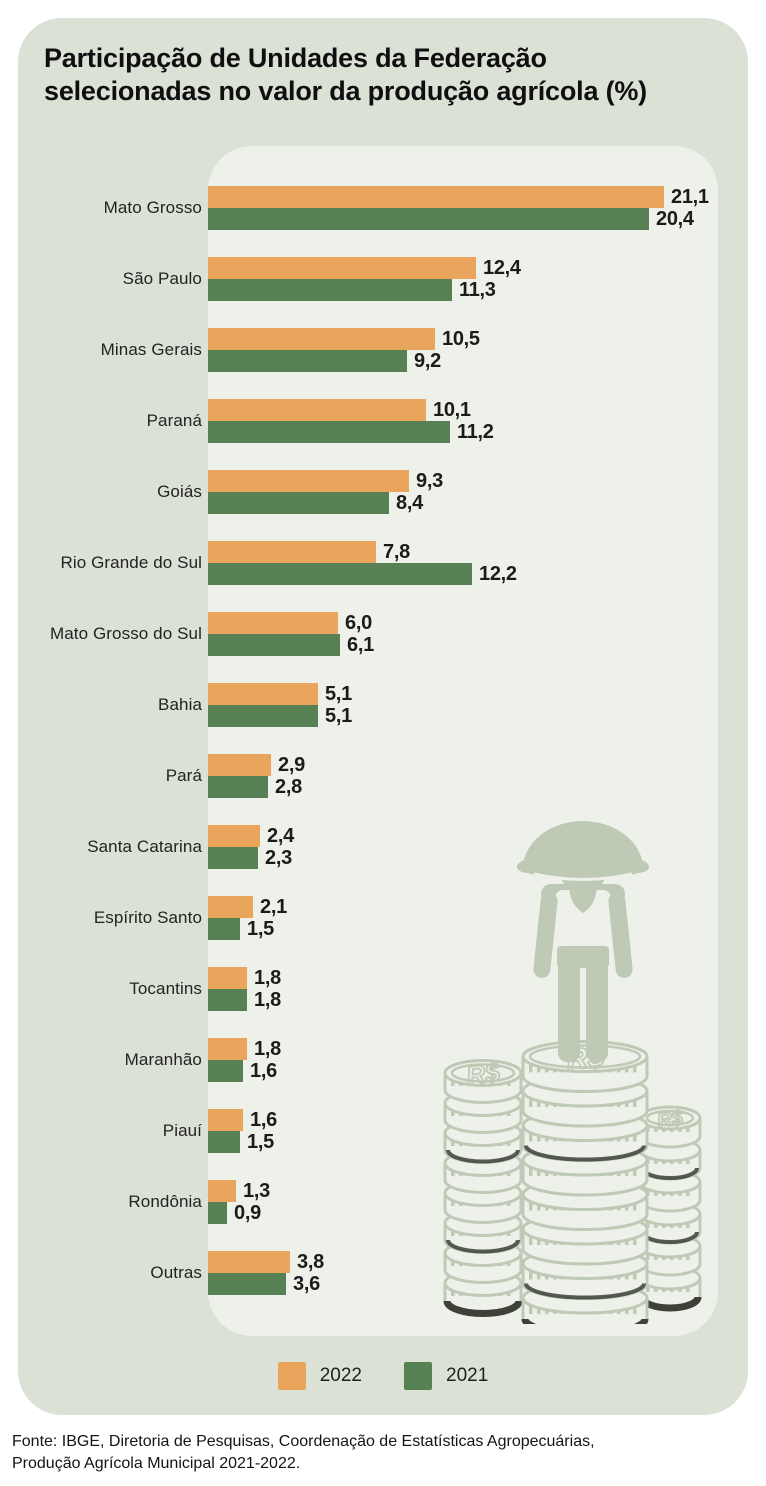 This screenshot has width=766, height=1486. Describe the element at coordinates (295, 58) in the screenshot. I see `chart-title-line1: Participação de Unidades da Federação` at that location.